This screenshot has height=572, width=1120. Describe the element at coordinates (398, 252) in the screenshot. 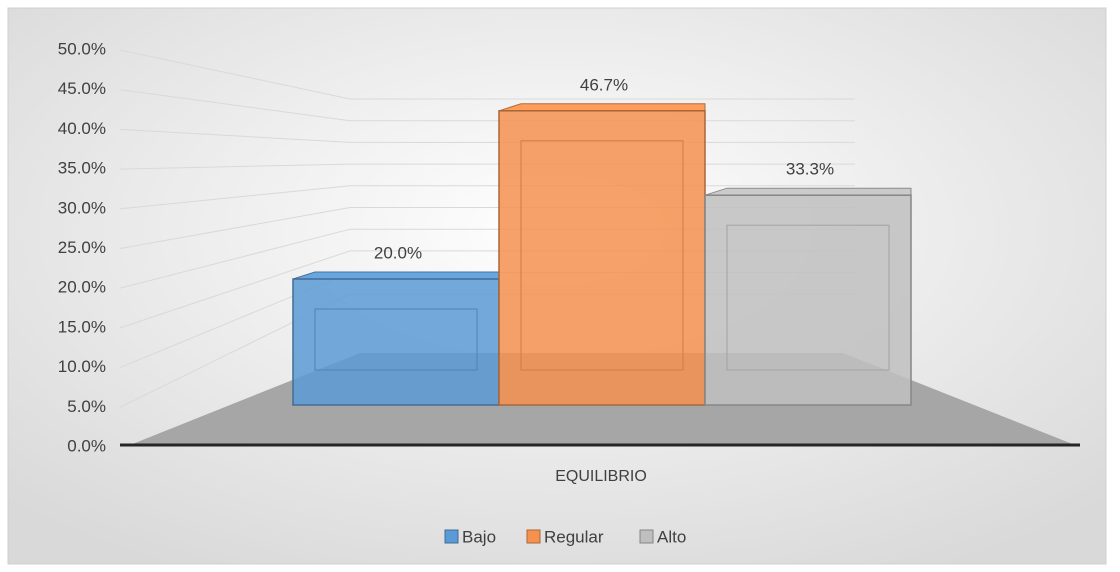

I see `data-label: 20.0%` at that location.